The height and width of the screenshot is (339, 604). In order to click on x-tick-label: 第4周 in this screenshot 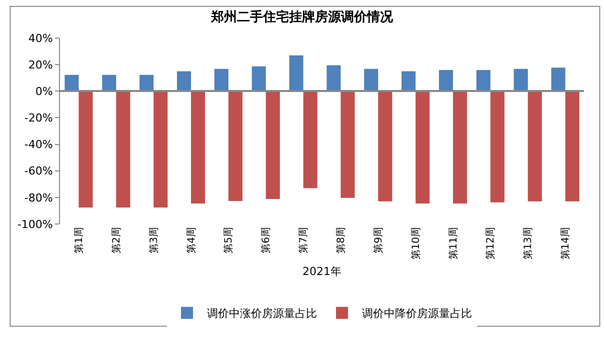, I will do `click(191, 240)`.